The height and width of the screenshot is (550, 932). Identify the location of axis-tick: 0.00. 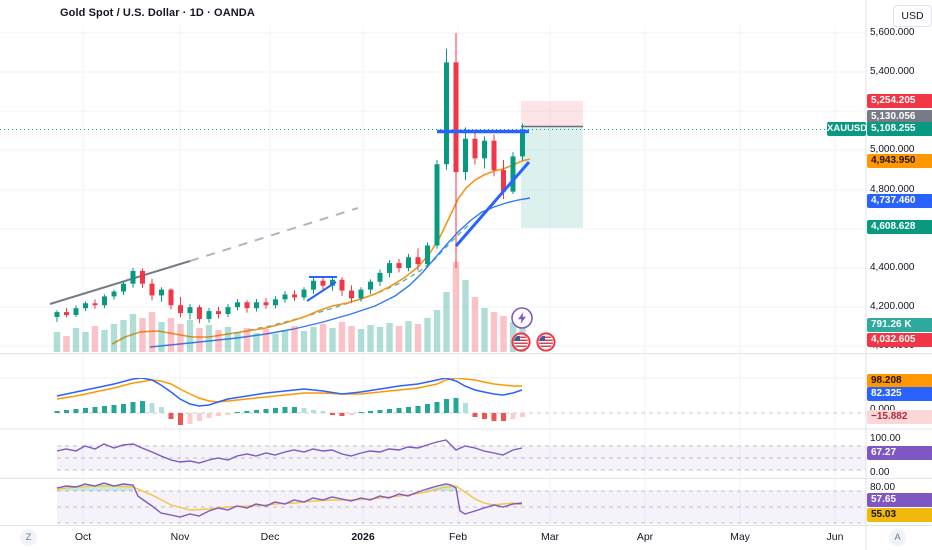
(880, 472).